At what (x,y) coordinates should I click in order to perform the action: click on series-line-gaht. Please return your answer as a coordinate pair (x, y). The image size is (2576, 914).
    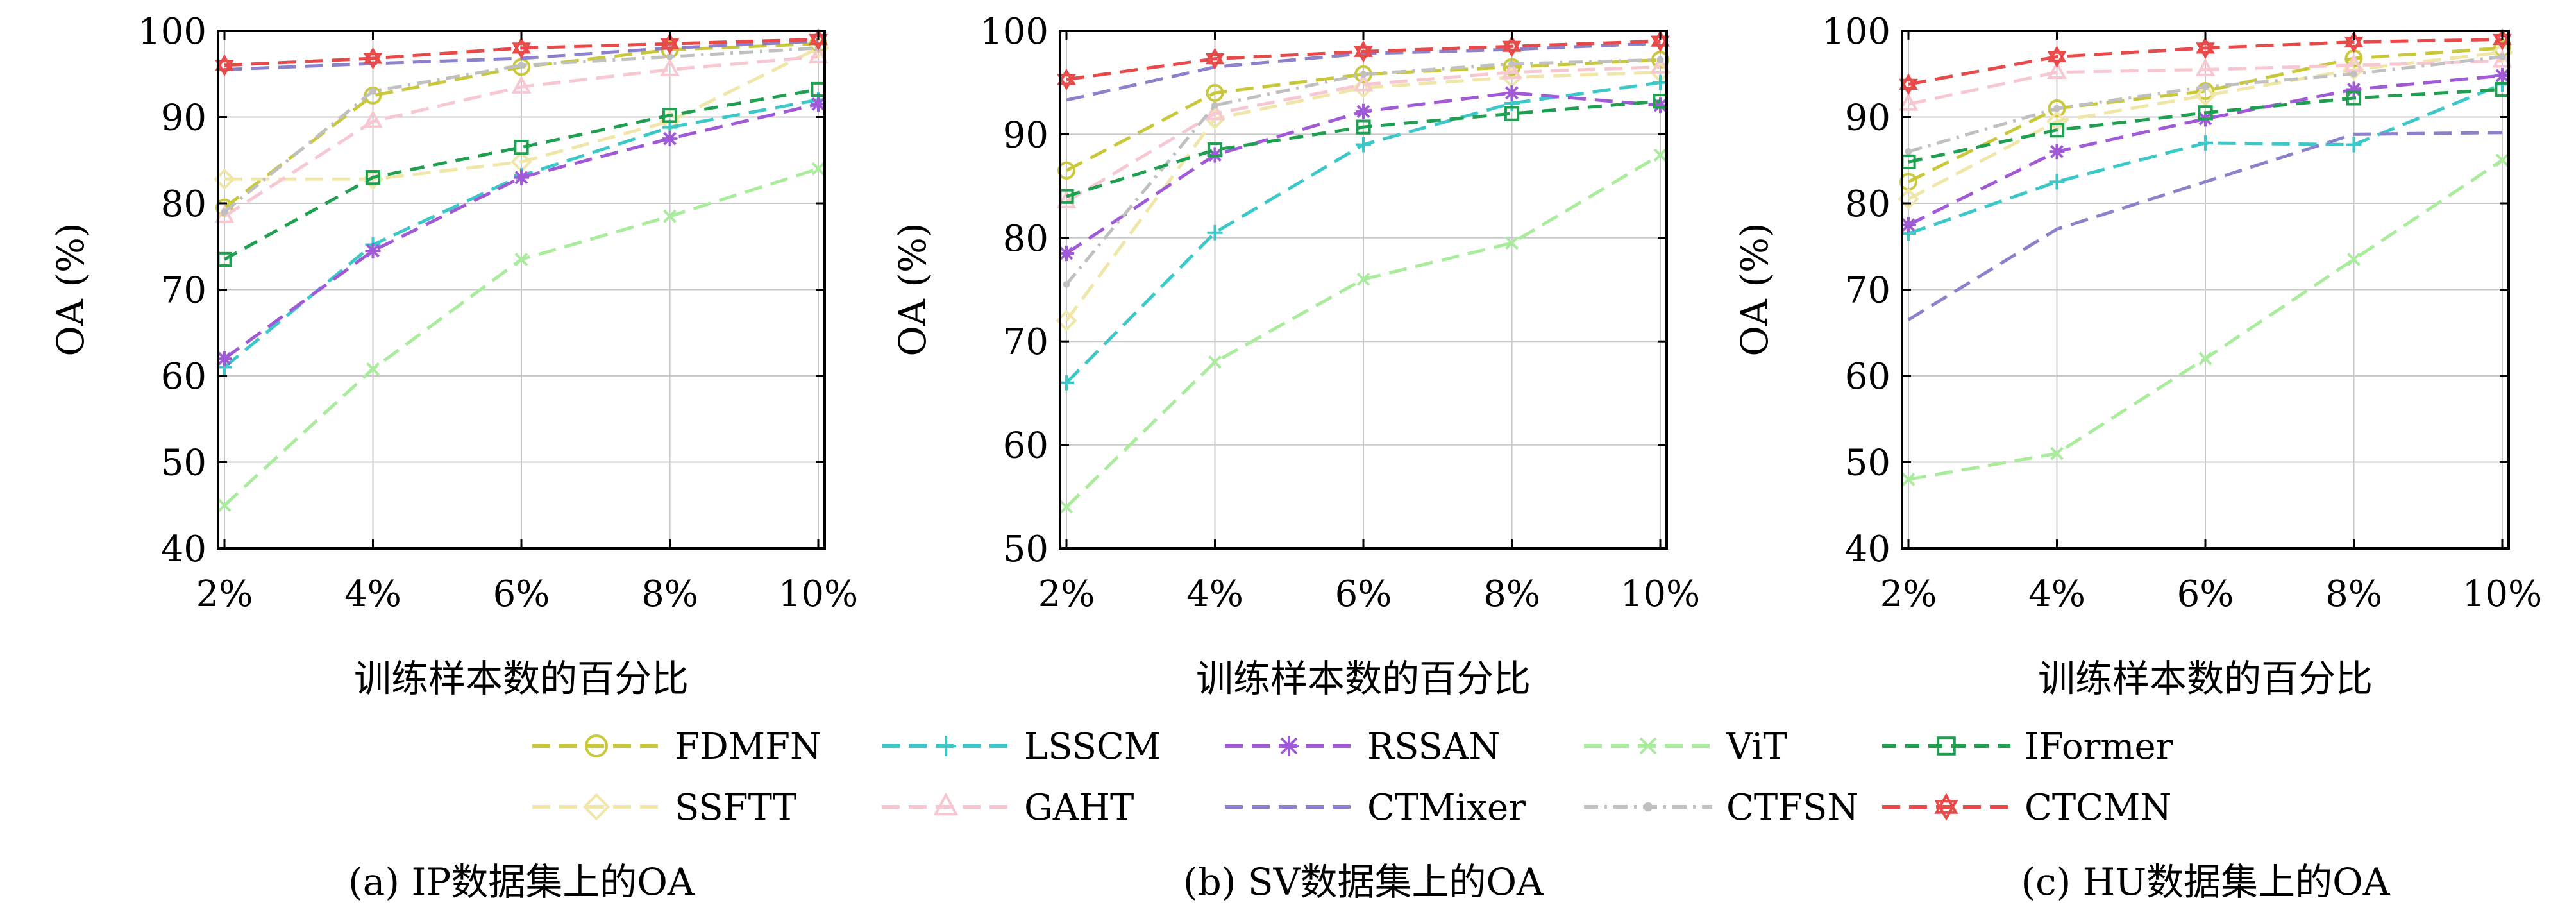
    Looking at the image, I should click on (2205, 82).